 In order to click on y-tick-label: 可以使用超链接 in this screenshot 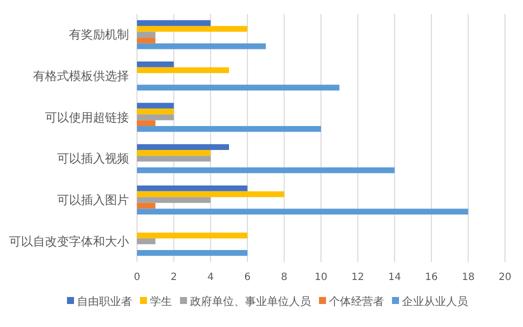, I will do `click(87, 117)`.